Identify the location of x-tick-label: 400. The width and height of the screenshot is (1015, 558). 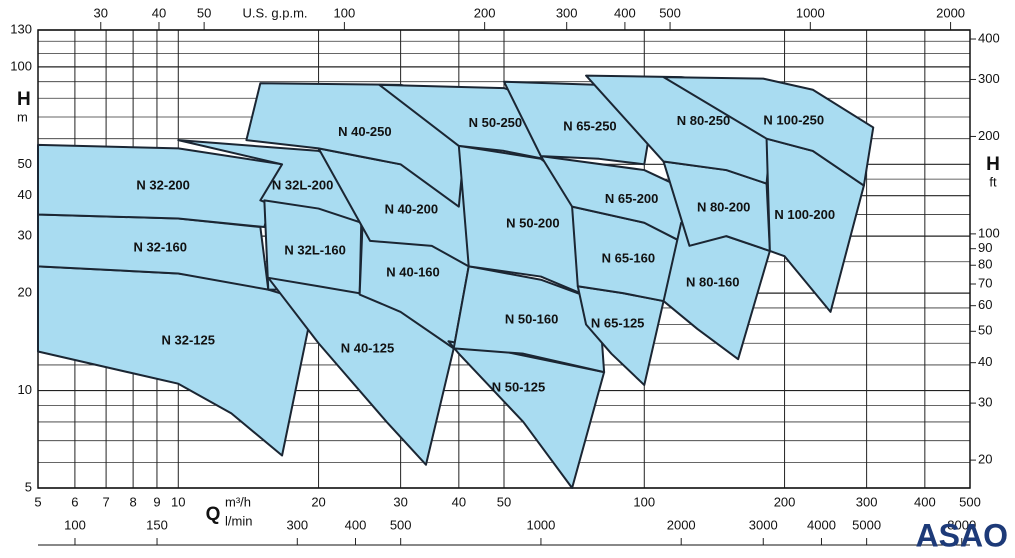
(925, 501).